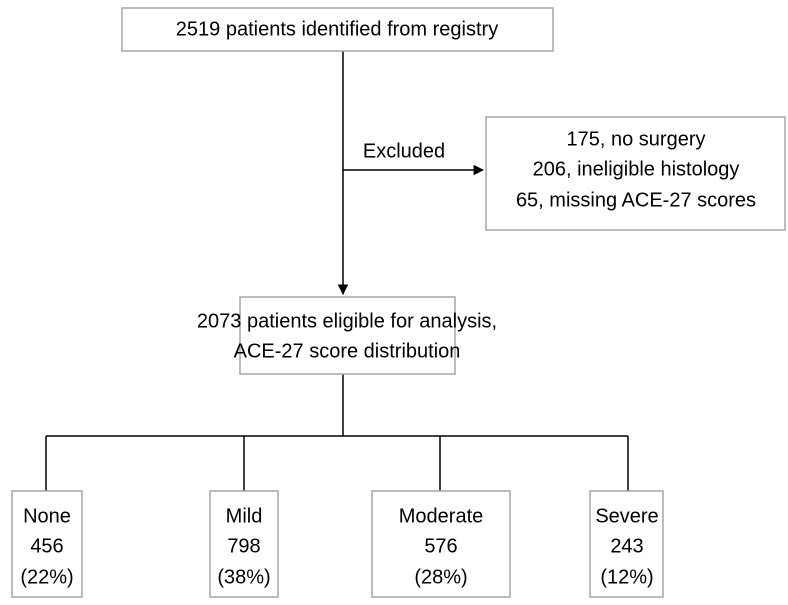  I want to click on exclusion-box, so click(635, 173).